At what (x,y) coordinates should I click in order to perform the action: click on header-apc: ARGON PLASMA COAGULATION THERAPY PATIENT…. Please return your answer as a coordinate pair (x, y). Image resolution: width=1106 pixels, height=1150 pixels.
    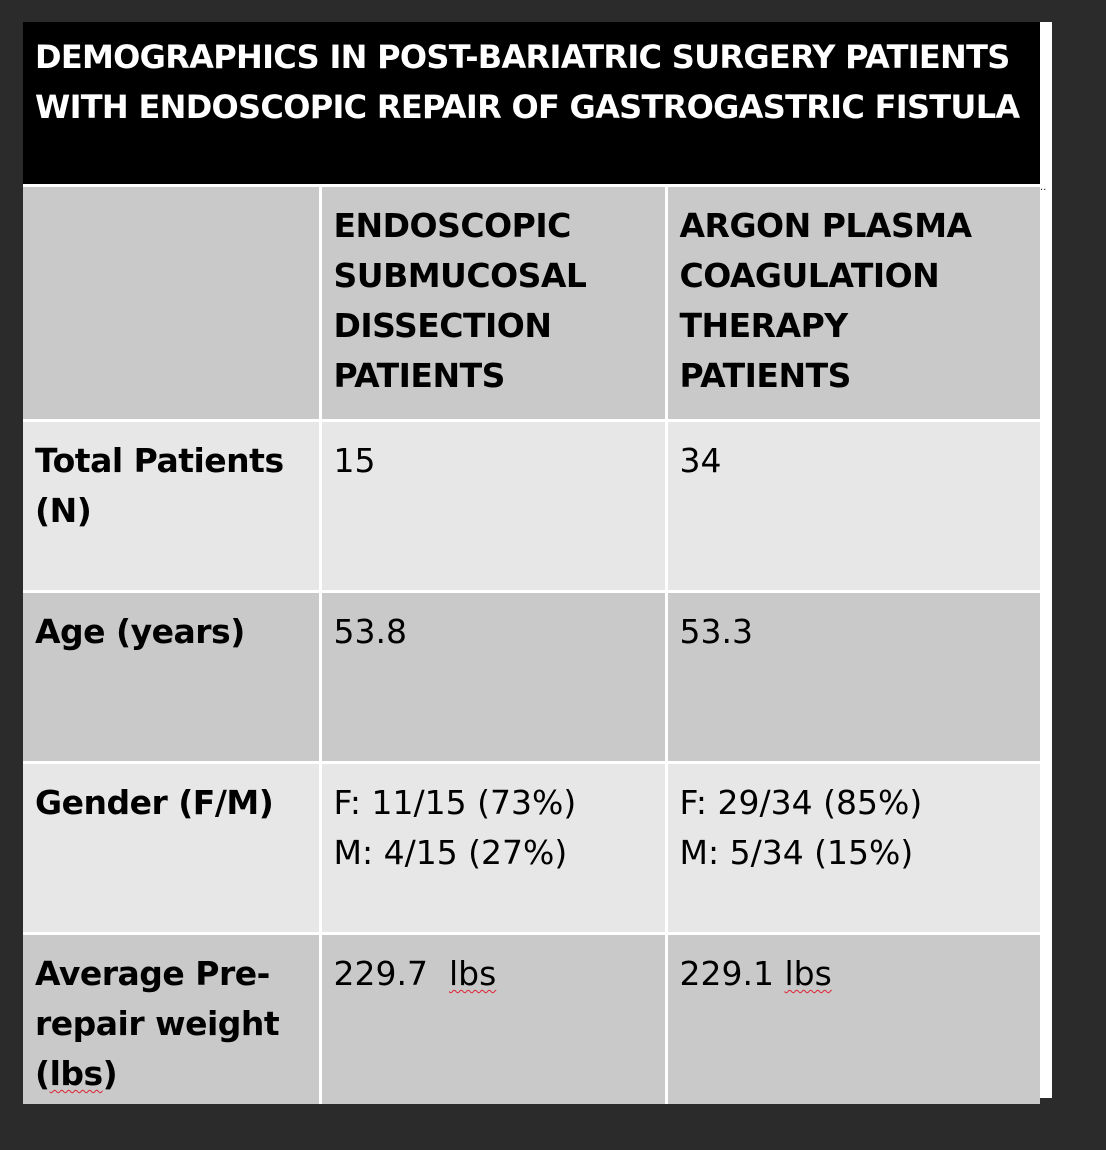
    Looking at the image, I should click on (852, 302).